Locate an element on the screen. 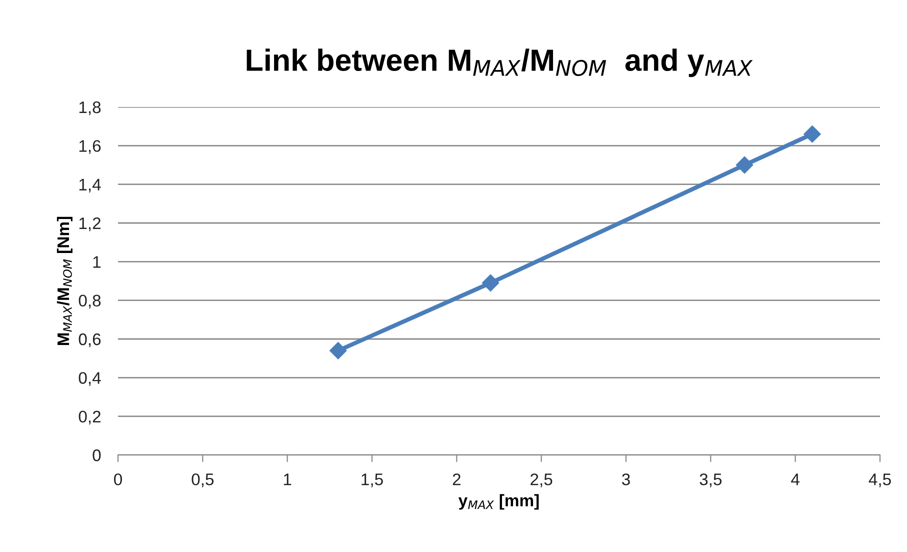 Image resolution: width=907 pixels, height=552 pixels. y-tick-label: 0,2 is located at coordinates (89, 417).